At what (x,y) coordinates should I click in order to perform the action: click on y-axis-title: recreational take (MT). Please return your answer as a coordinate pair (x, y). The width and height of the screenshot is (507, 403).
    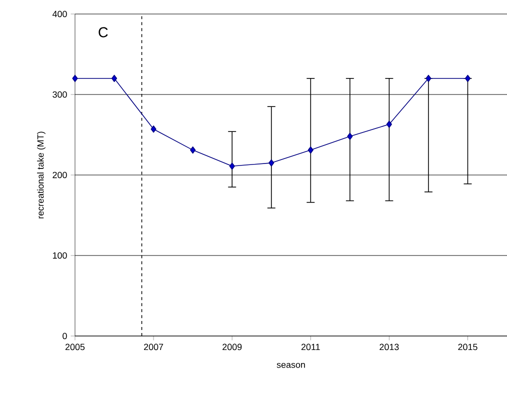
    Looking at the image, I should click on (41, 175).